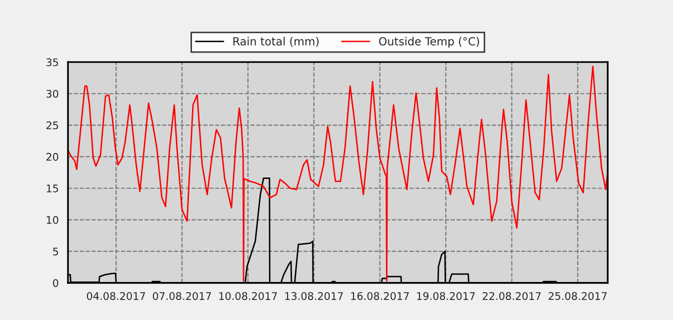 This screenshot has height=320, width=673. I want to click on x-tick-label: 16.08.2017, so click(380, 296).